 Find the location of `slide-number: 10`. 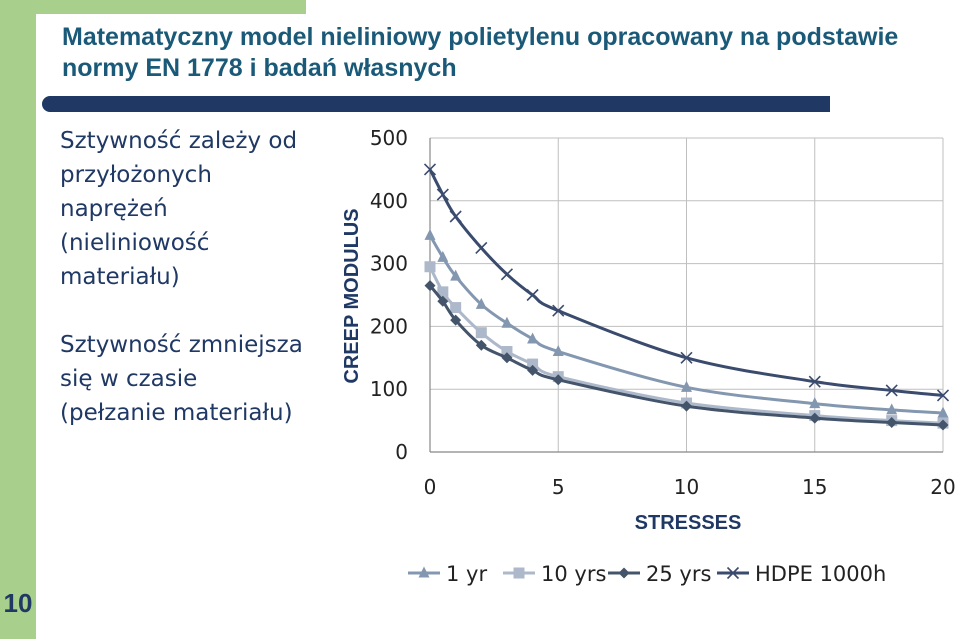

slide-number: 10 is located at coordinates (18, 603).